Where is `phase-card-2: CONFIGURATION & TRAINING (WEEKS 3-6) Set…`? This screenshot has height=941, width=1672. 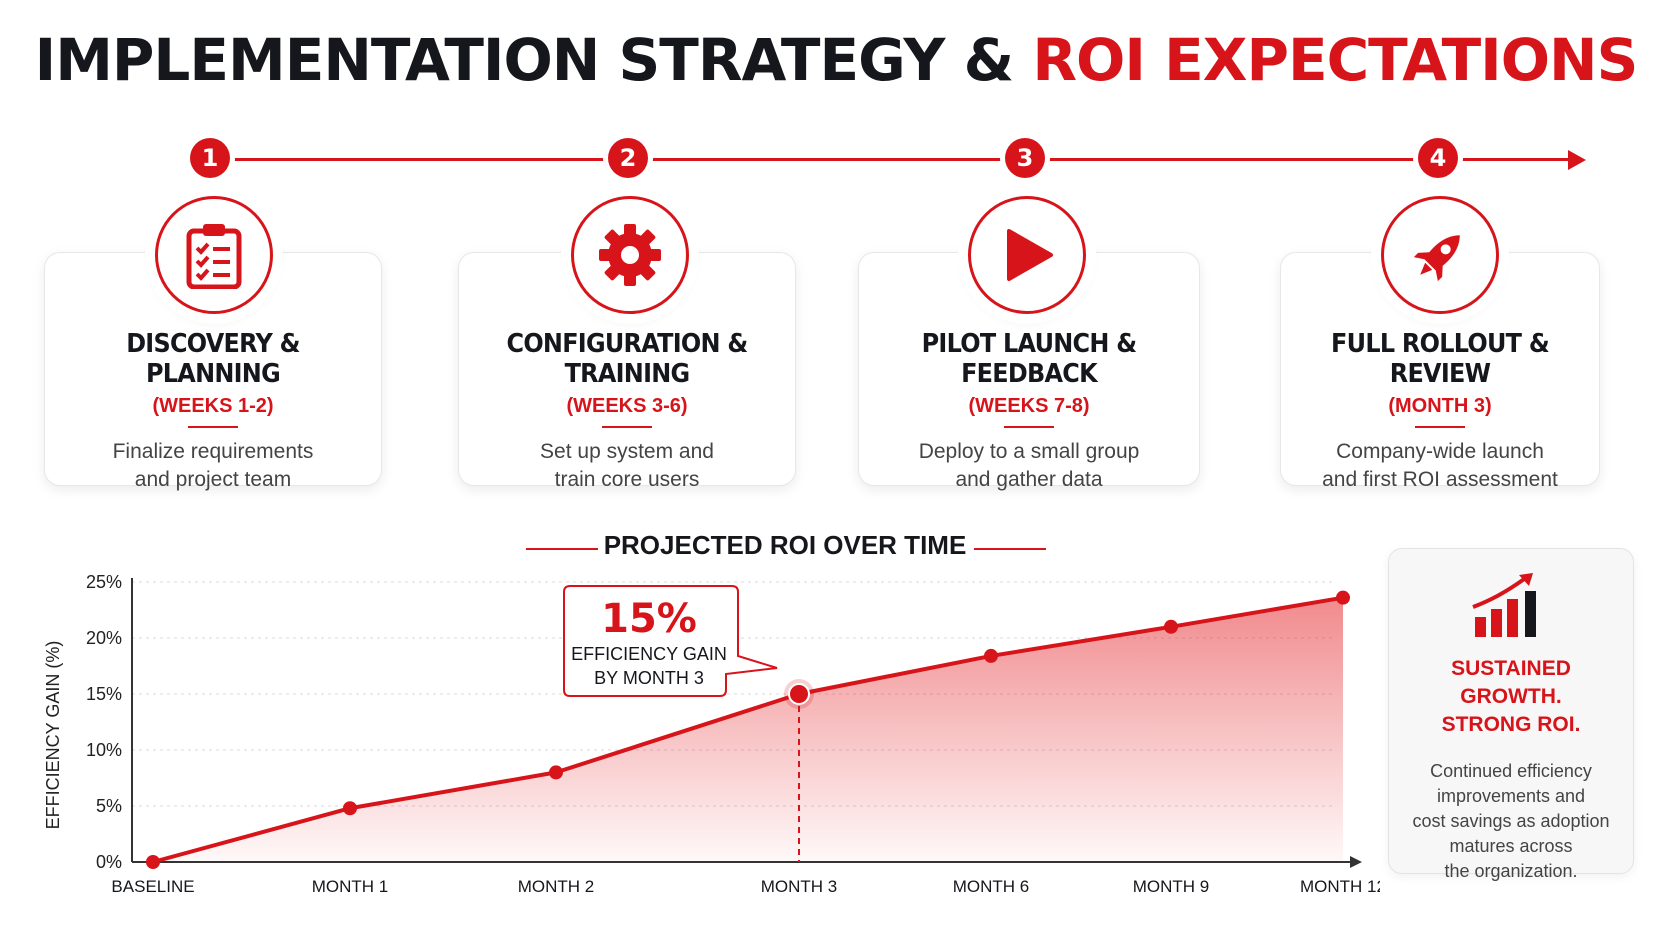 phase-card-2: CONFIGURATION & TRAINING (WEEKS 3-6) Set… is located at coordinates (627, 371).